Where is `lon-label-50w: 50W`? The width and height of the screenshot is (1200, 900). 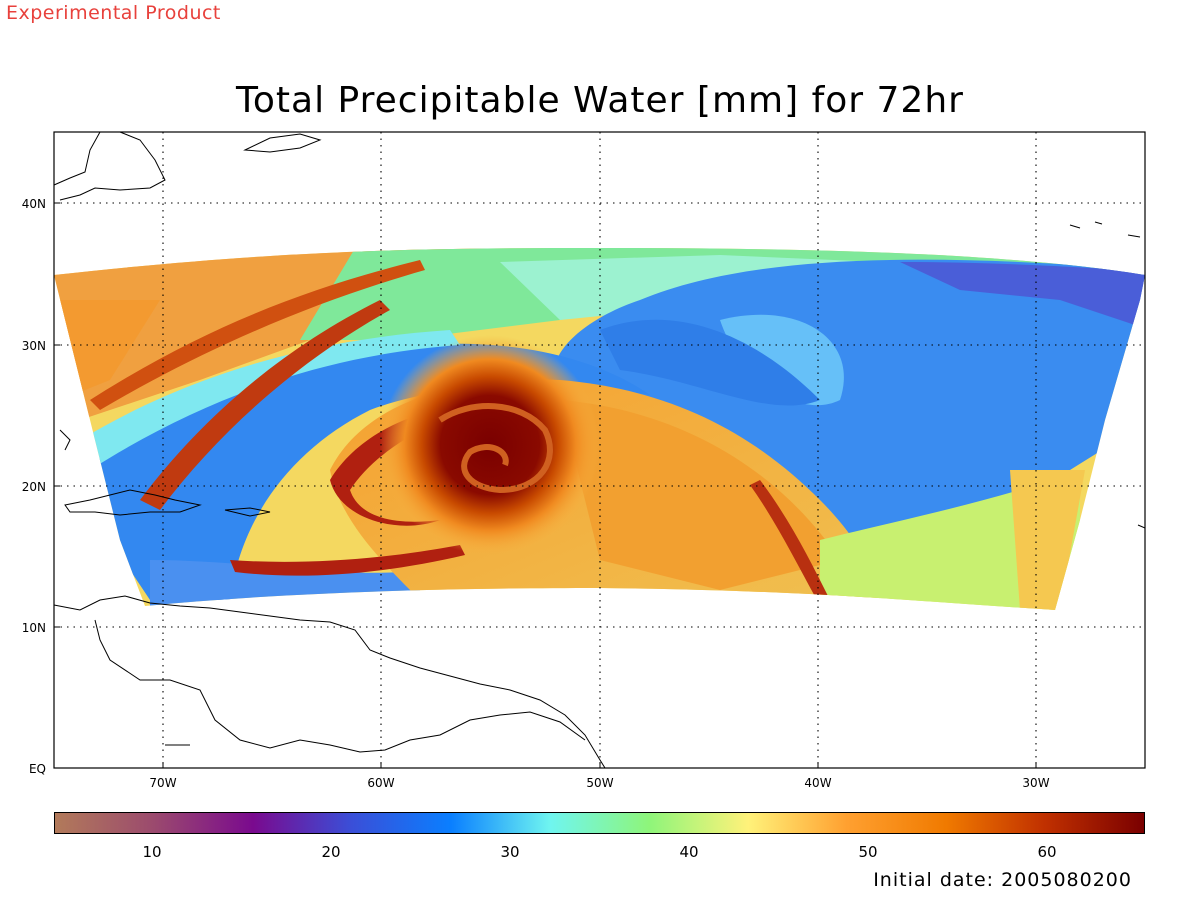 lon-label-50w: 50W is located at coordinates (599, 783).